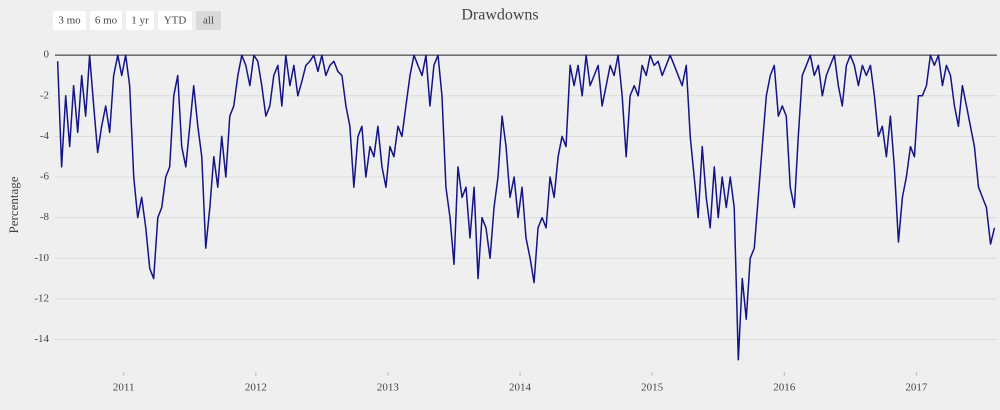 This screenshot has height=410, width=1000. I want to click on range-button: 1 yr, so click(140, 20).